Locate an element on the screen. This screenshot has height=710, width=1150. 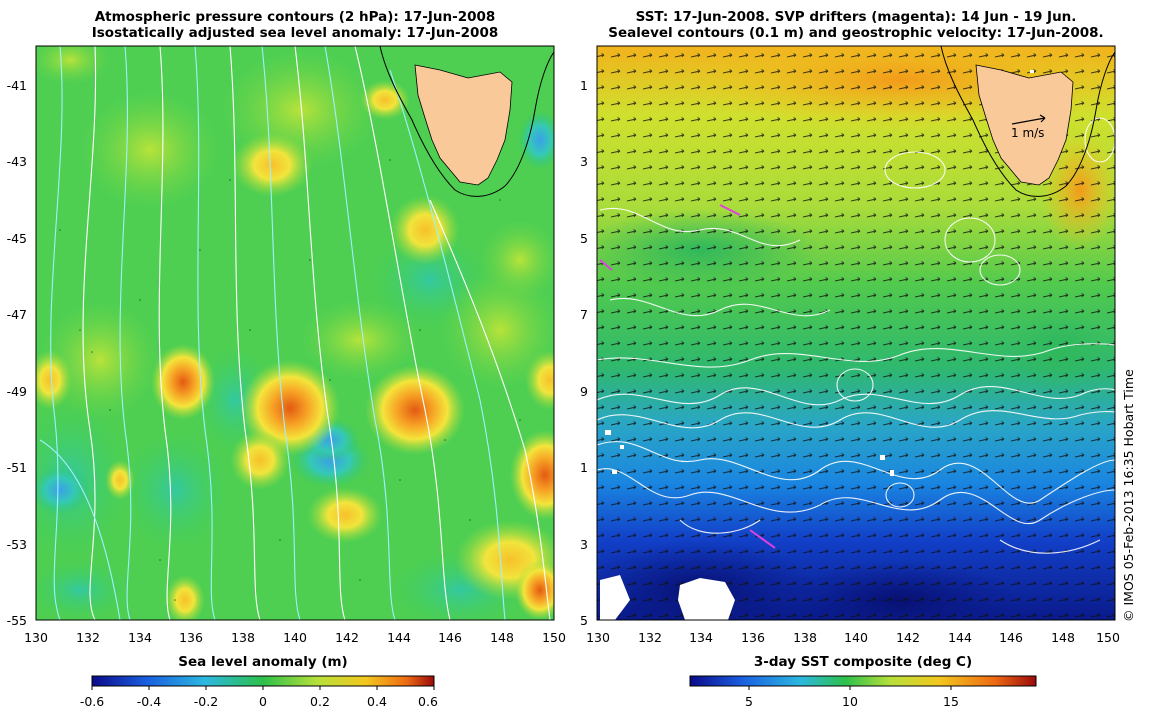
left-colorbar-title: Sea level anomaly (m) is located at coordinates (263, 662).